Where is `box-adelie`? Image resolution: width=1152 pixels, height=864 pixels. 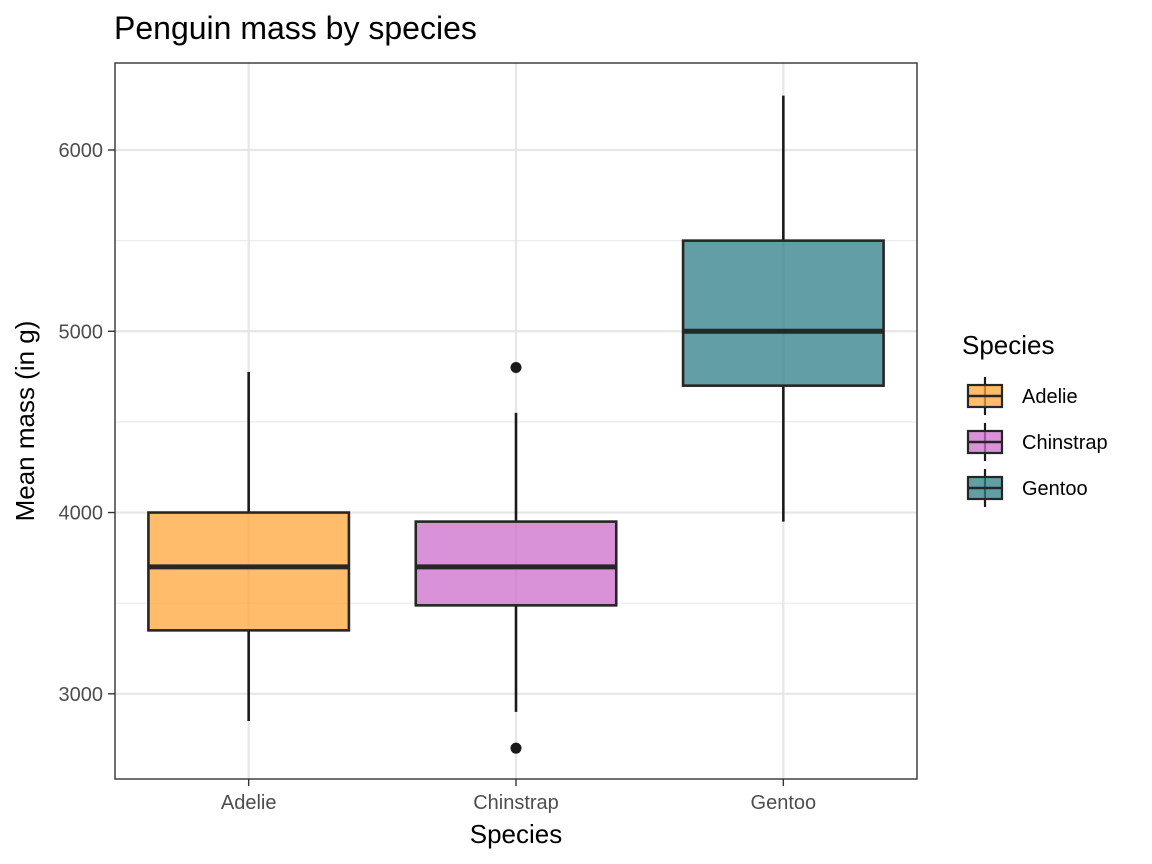 box-adelie is located at coordinates (249, 546).